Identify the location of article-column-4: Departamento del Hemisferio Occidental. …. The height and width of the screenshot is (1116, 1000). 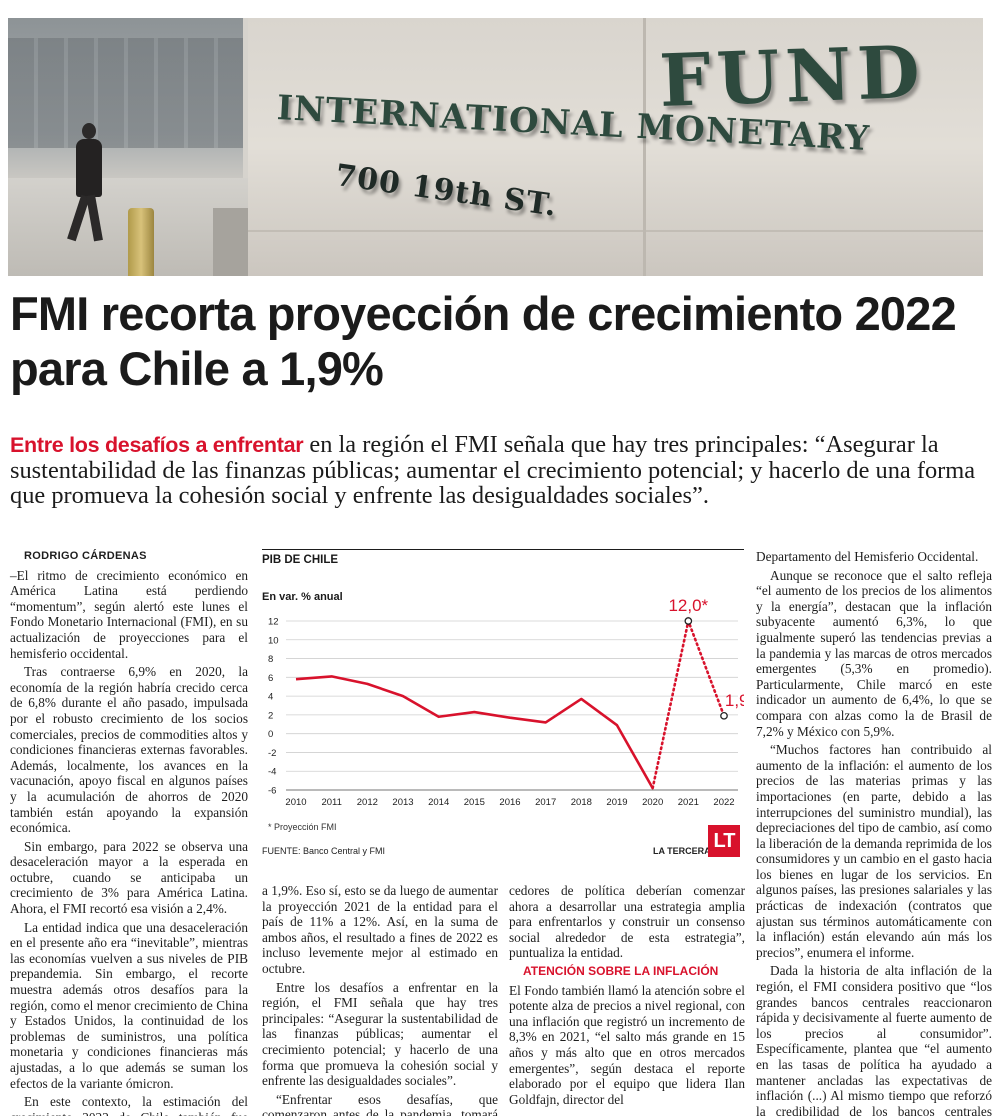
(874, 832).